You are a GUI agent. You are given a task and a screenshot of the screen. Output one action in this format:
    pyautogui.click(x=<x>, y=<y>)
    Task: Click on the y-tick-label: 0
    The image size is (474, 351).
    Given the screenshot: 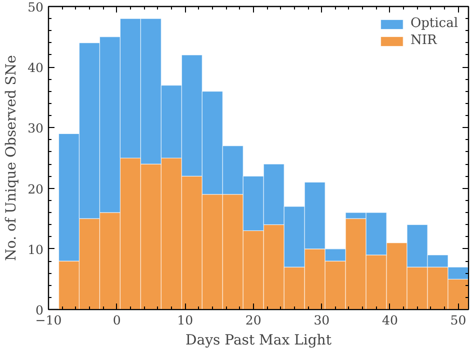 What is the action you would take?
    pyautogui.click(x=40, y=310)
    